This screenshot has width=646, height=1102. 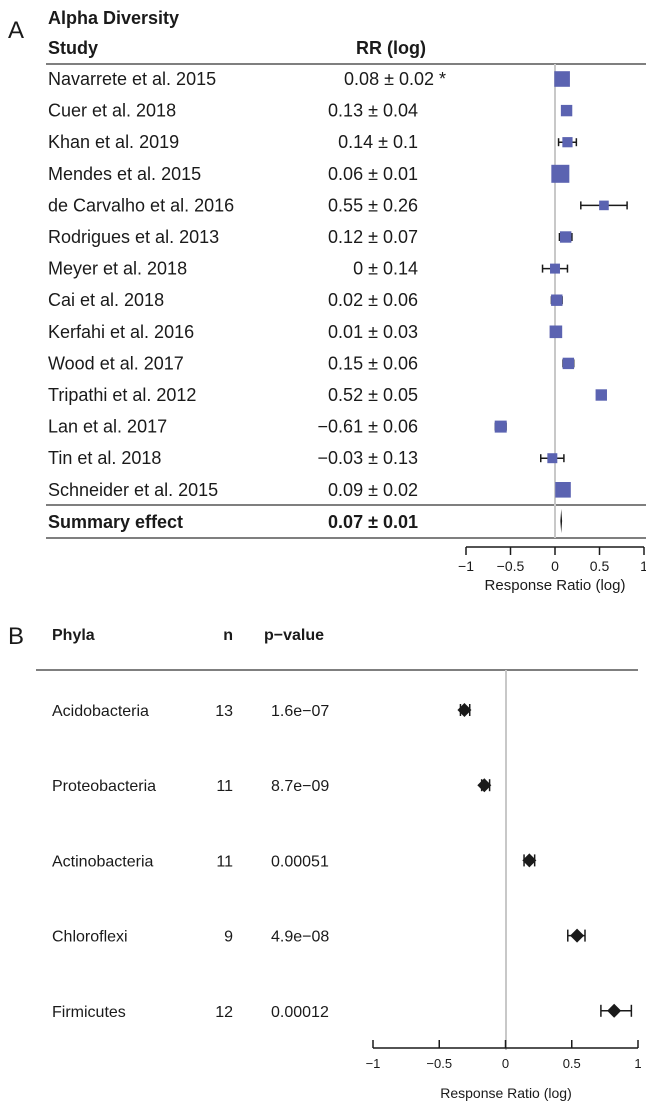 I want to click on study-rr-value: 0.08 ± 0.02 *, so click(x=395, y=79).